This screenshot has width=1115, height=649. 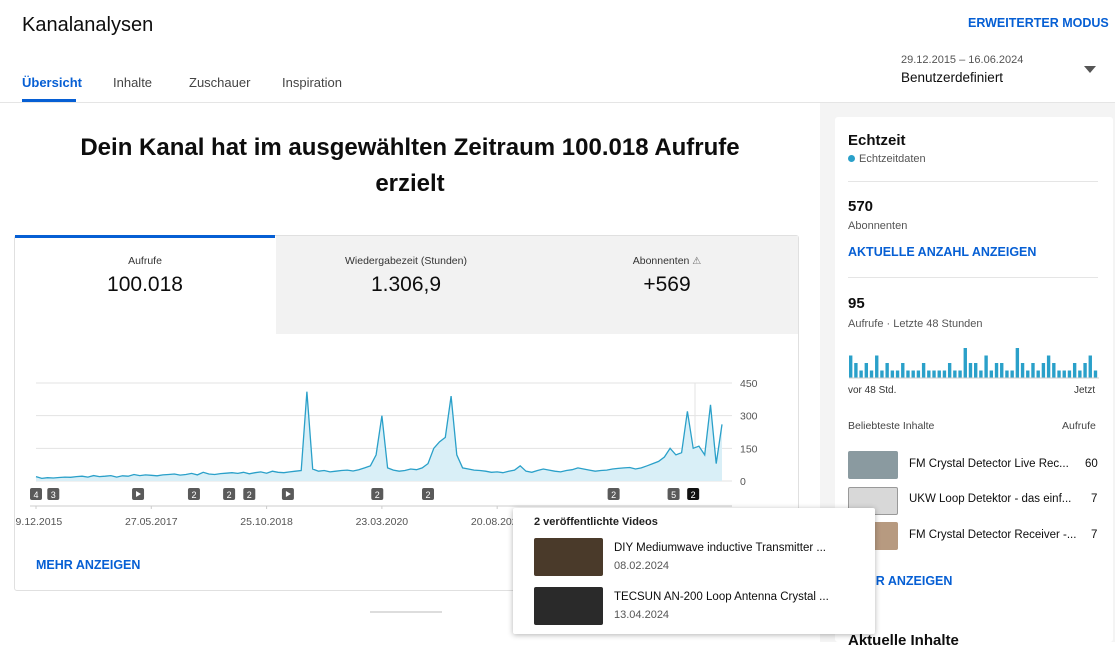 I want to click on x-tick-label: 27.05.2017, so click(x=151, y=522).